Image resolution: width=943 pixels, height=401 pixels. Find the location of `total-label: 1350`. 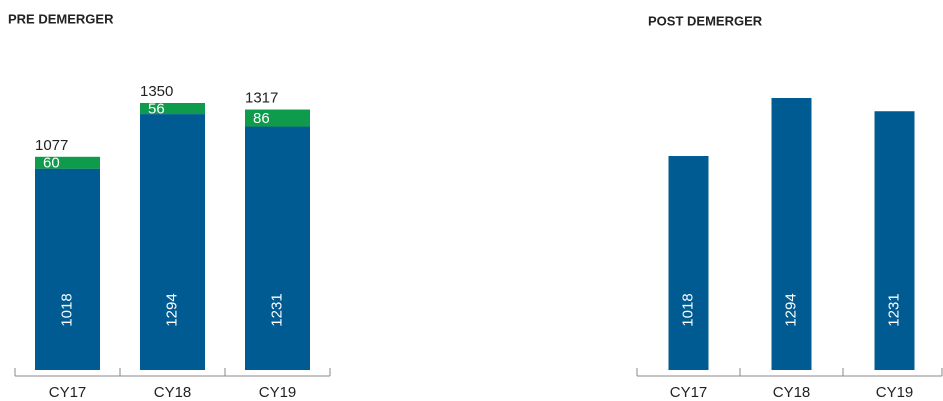

total-label: 1350 is located at coordinates (156, 91).